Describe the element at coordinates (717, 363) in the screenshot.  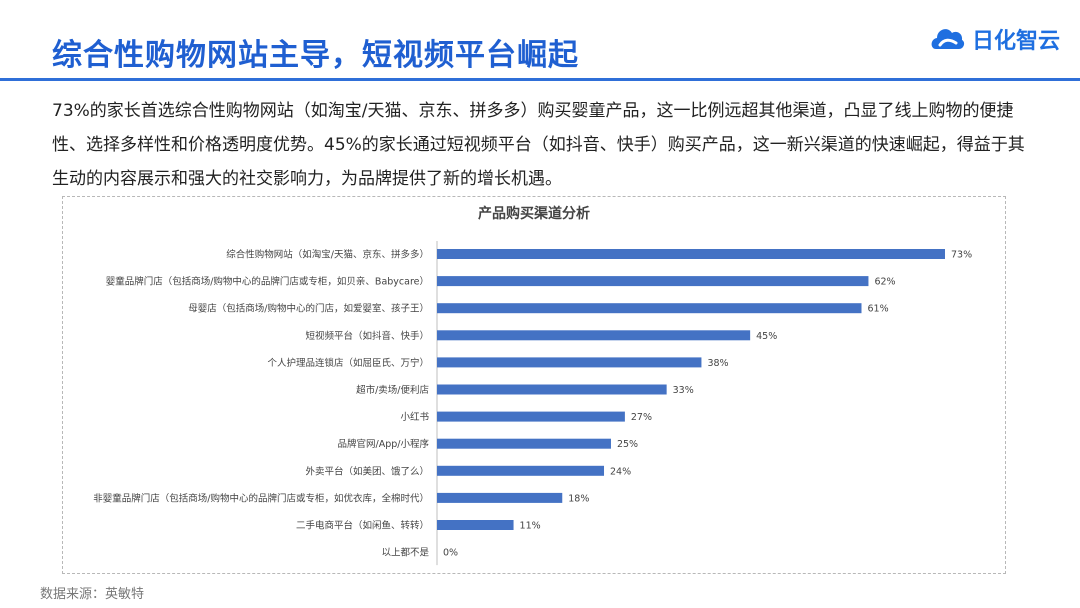
I see `data-label: 38%` at that location.